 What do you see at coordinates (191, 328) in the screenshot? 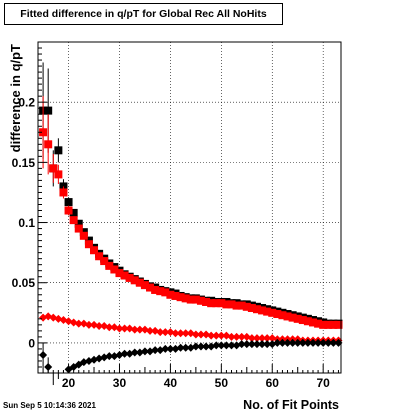
I see `series-mean-red` at bounding box center [191, 328].